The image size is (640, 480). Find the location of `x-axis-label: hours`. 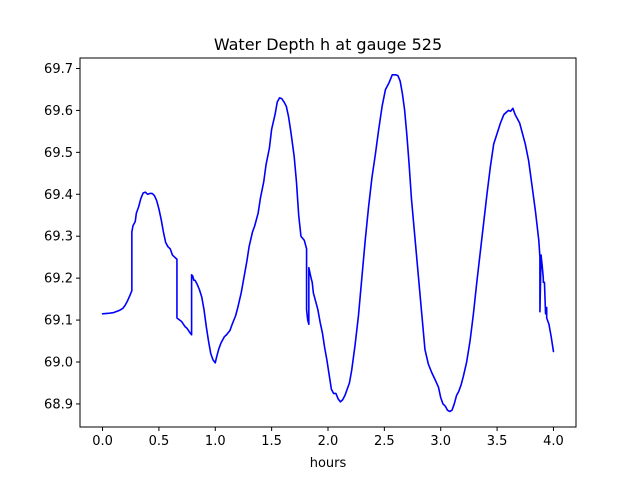

x-axis-label: hours is located at coordinates (328, 463).